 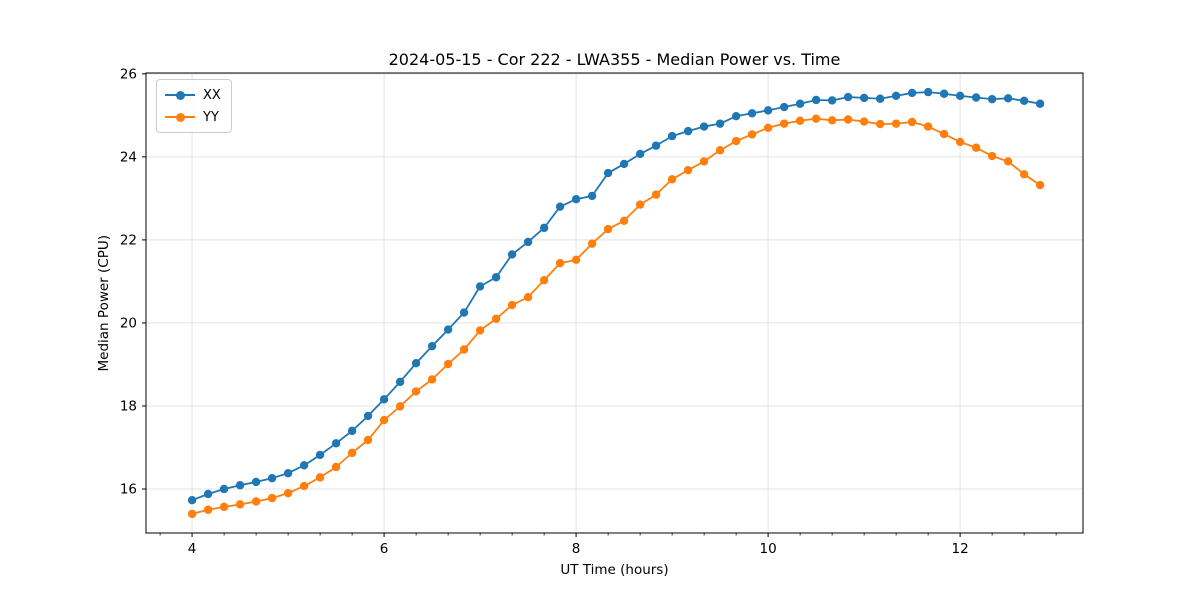 What do you see at coordinates (768, 549) in the screenshot?
I see `x-tick-label: 10` at bounding box center [768, 549].